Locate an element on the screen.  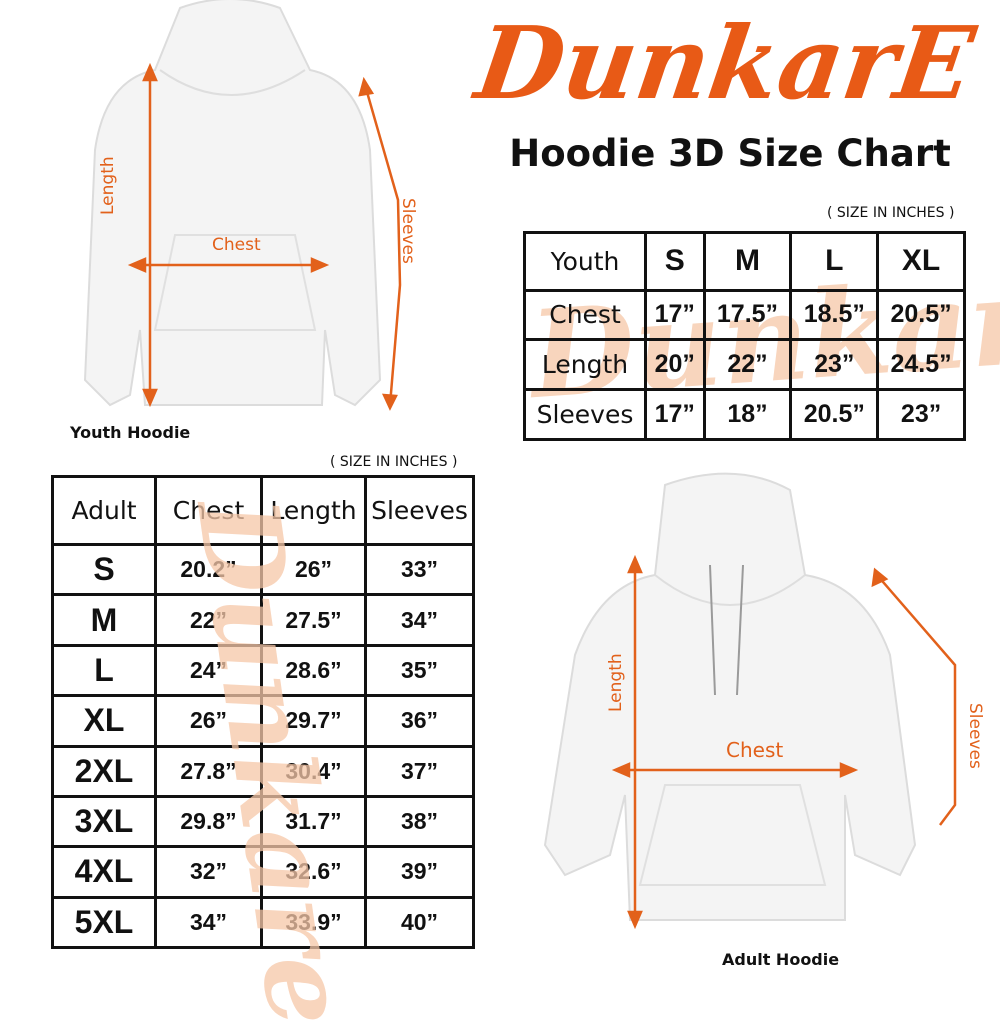
table-row: XL 26” 29.7” 36” is located at coordinates (263, 721).